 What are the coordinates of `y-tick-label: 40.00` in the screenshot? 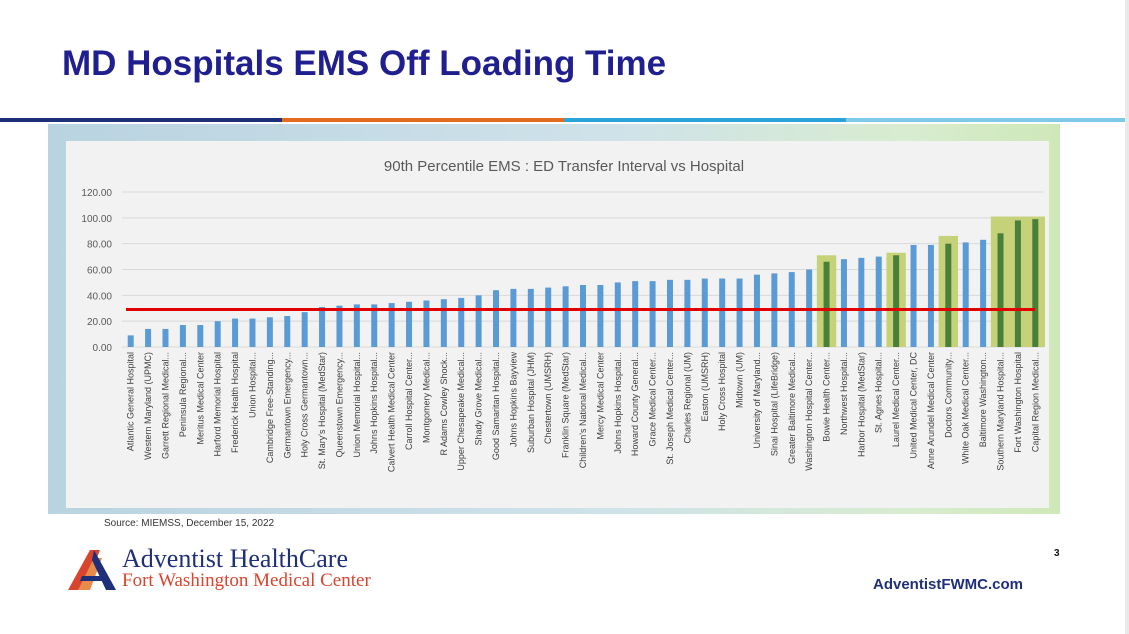 It's located at (99, 296).